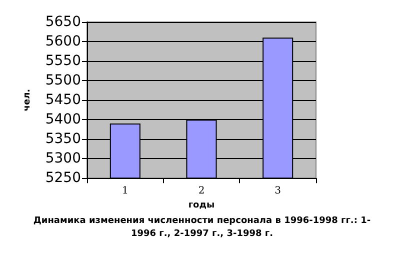 This screenshot has height=267, width=404. I want to click on y-axis-title: чел., so click(27, 100).